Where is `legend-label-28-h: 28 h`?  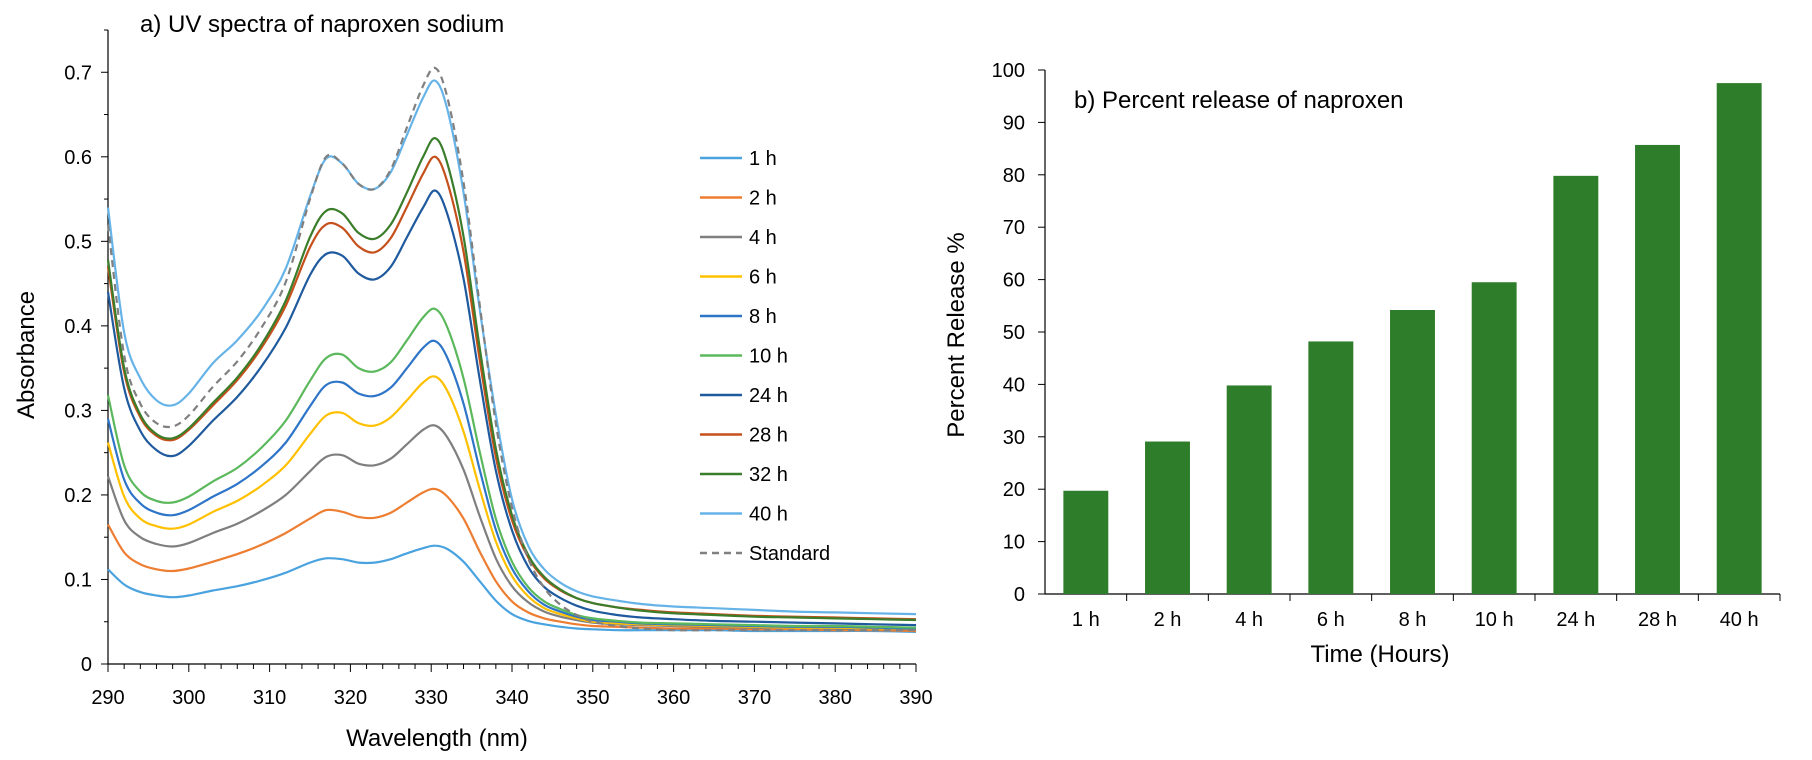
legend-label-28-h: 28 h is located at coordinates (768, 436).